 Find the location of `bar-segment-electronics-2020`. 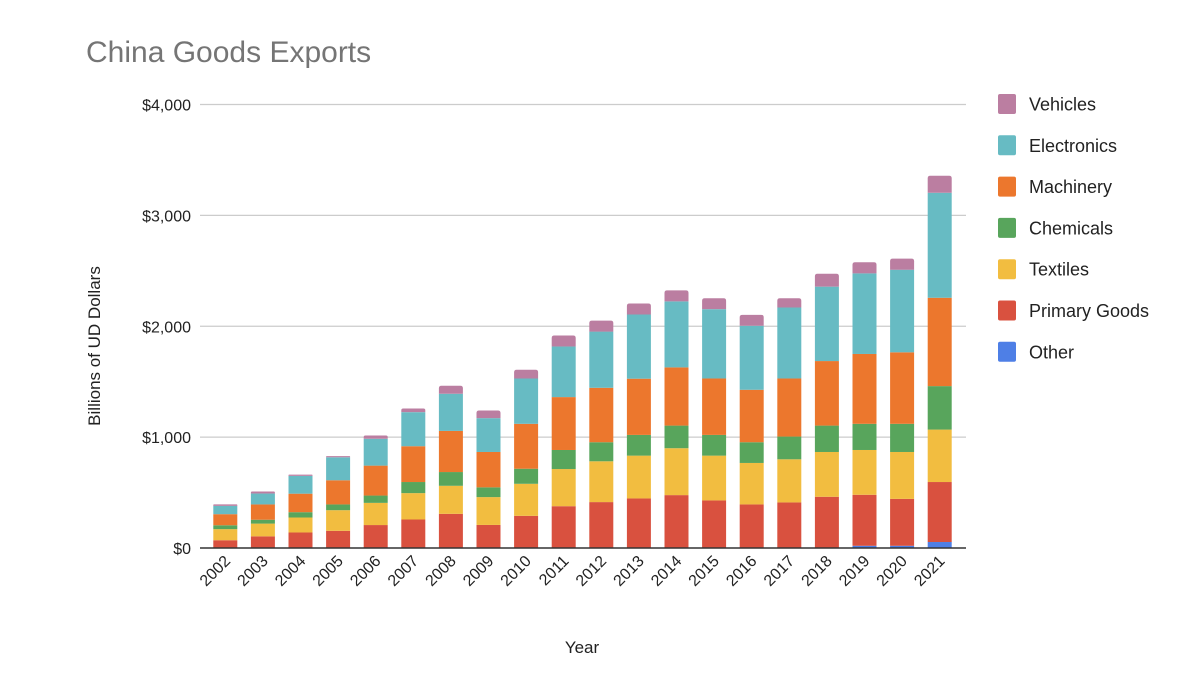

bar-segment-electronics-2020 is located at coordinates (902, 311).